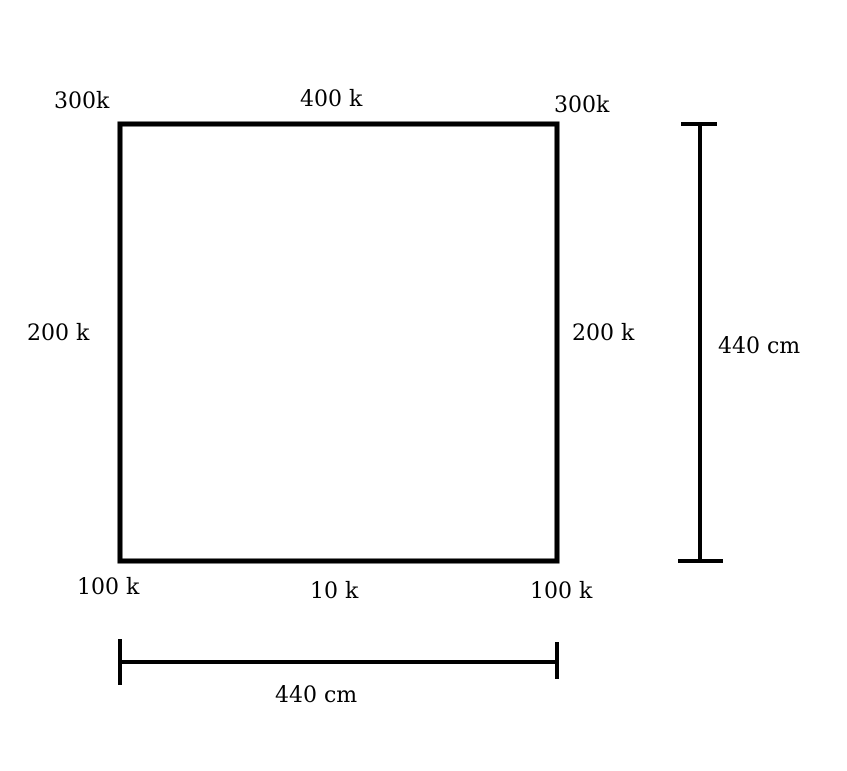  I want to click on edge-label-top: 400 k, so click(331, 99).